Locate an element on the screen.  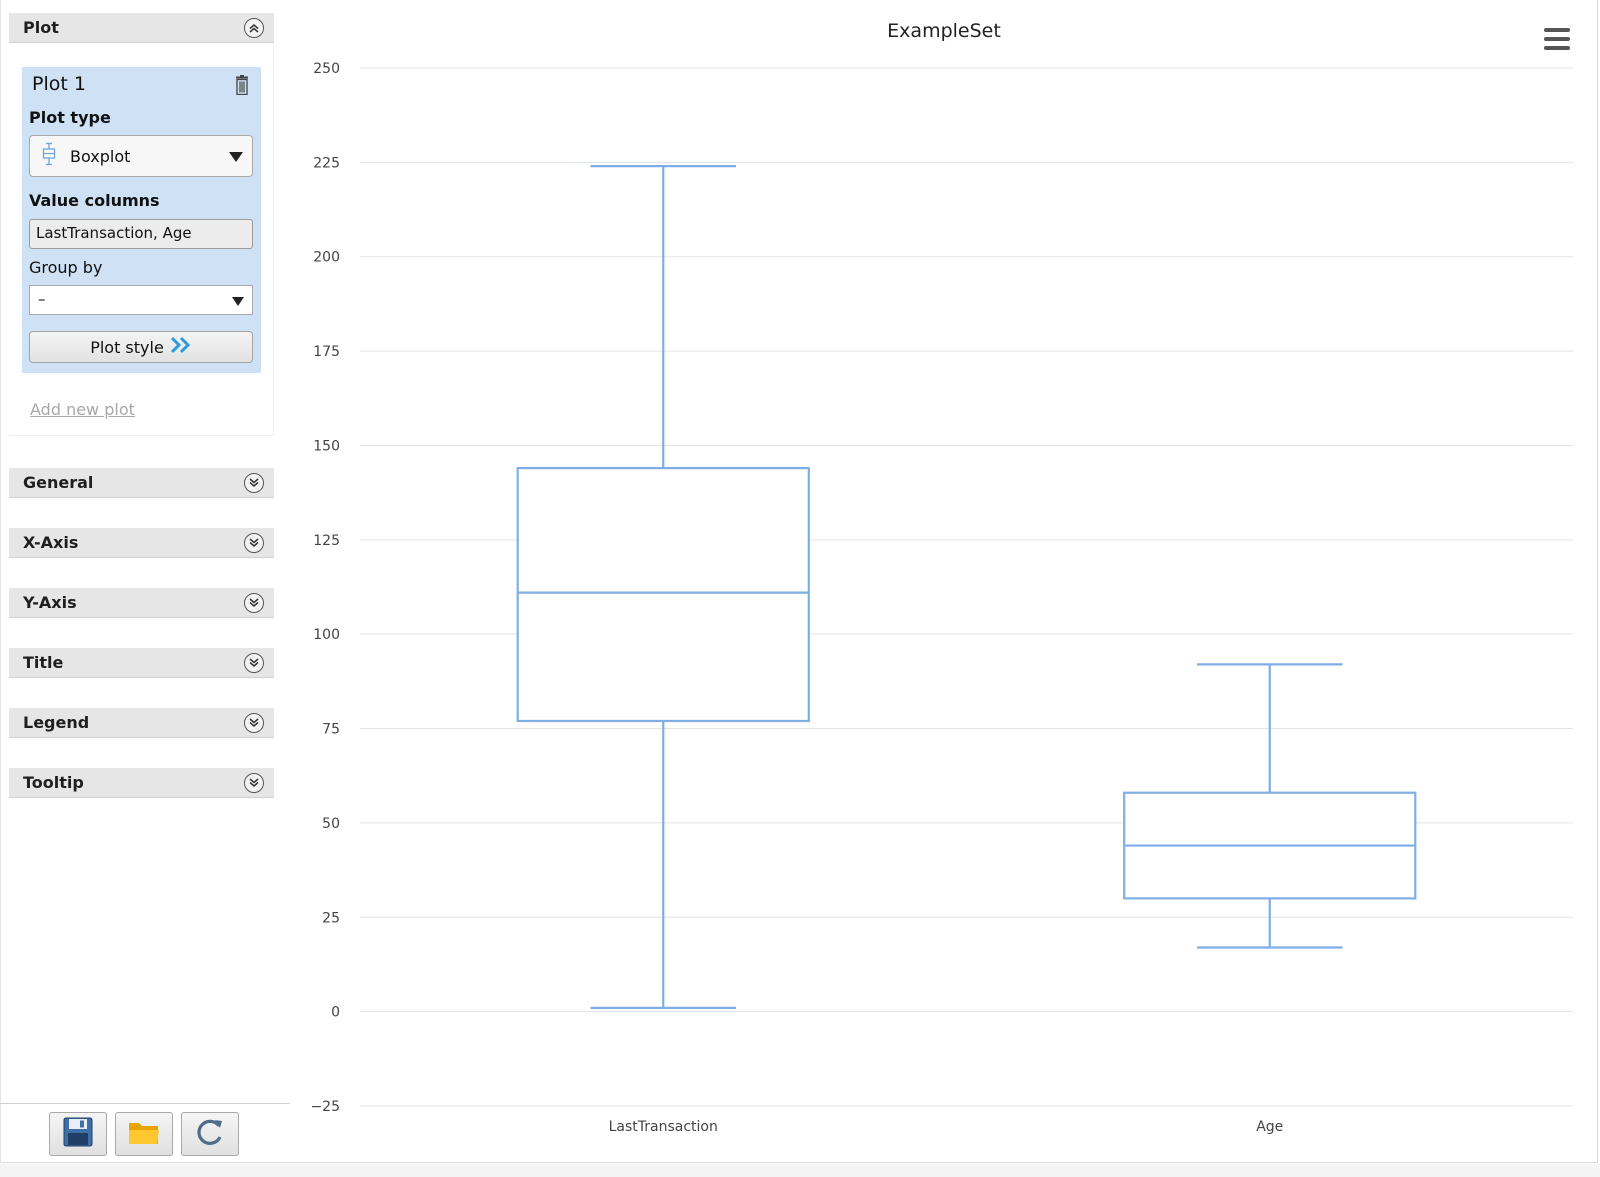
section-label-plot: Plot is located at coordinates (41, 27).